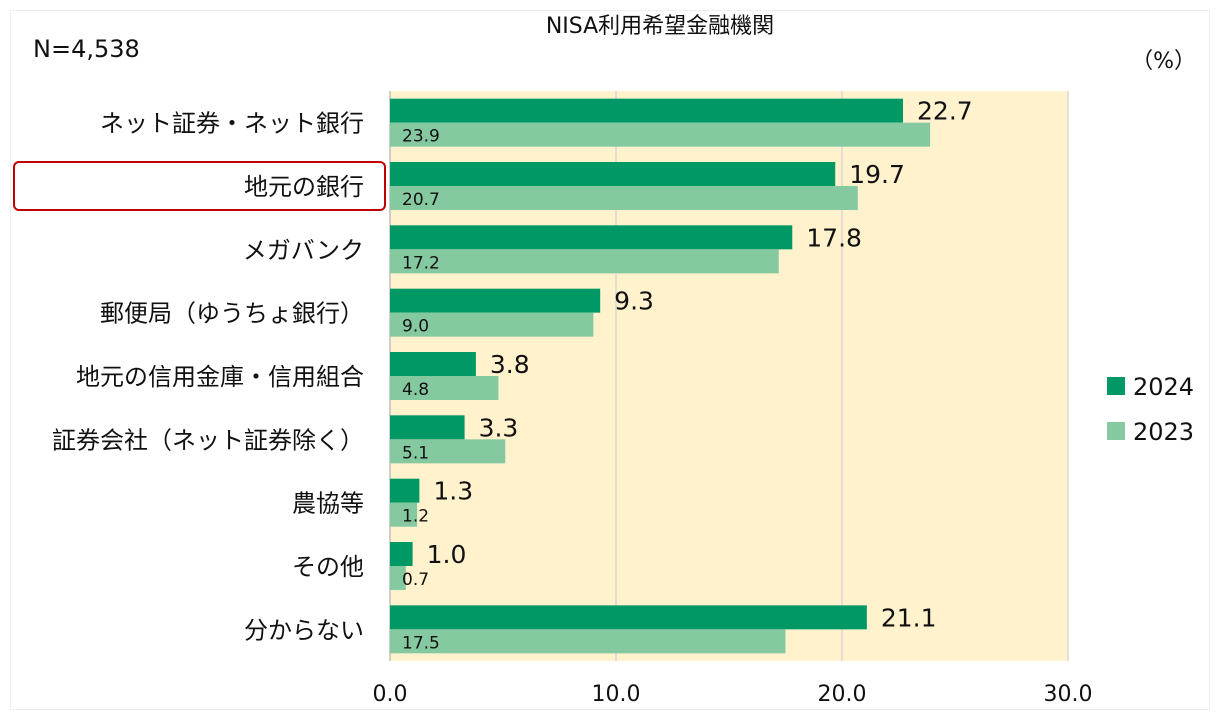 The height and width of the screenshot is (725, 1220). Describe the element at coordinates (232, 314) in the screenshot. I see `category-label: 郵便局（ゆうちょ銀行）` at that location.